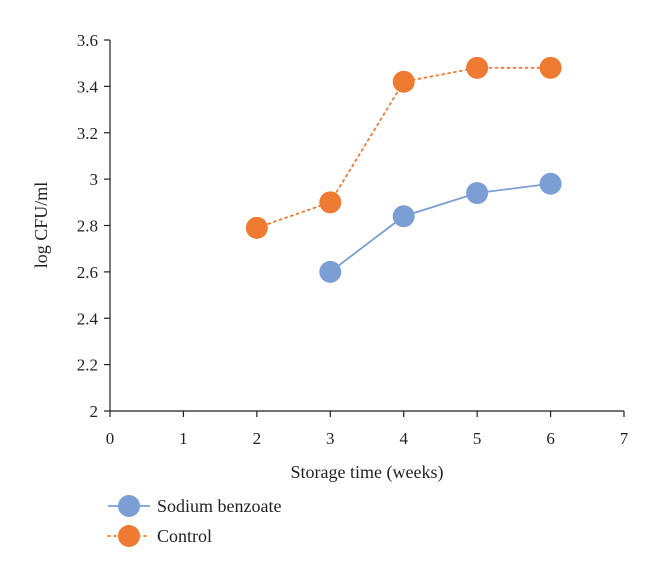 This screenshot has height=575, width=660. I want to click on x-tick-label: 4, so click(403, 438).